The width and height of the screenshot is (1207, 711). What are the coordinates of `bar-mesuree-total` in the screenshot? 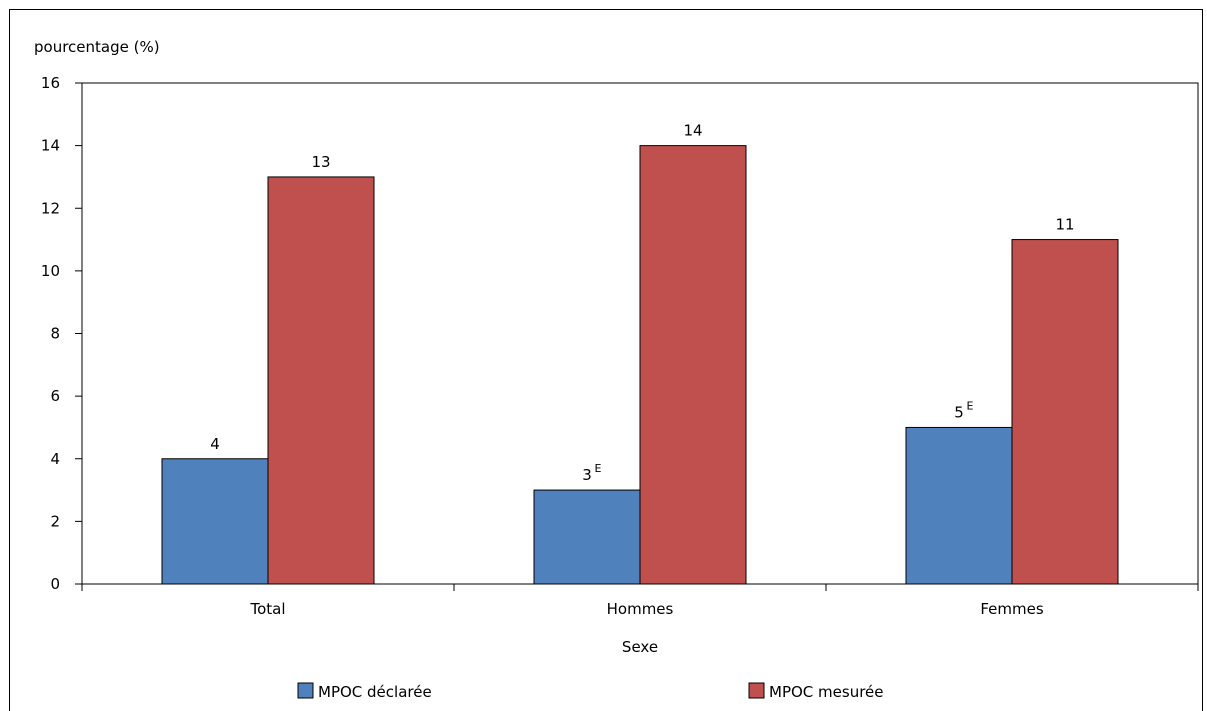 It's located at (321, 380).